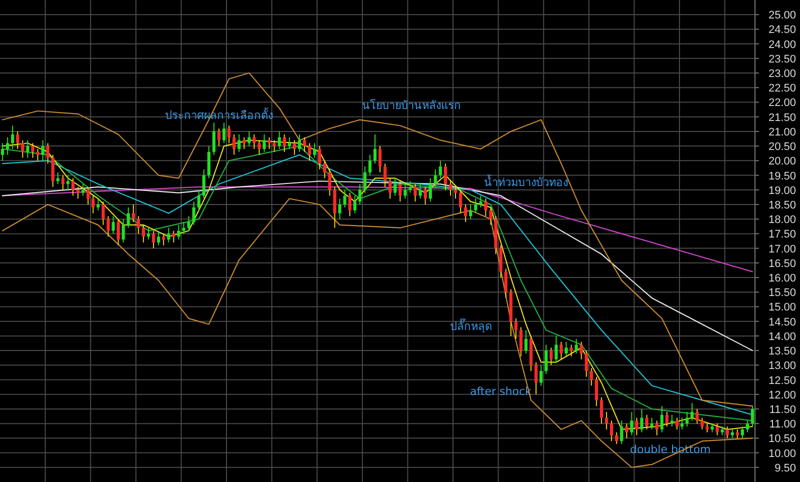  I want to click on y-tick-label: 12.50, so click(782, 380).